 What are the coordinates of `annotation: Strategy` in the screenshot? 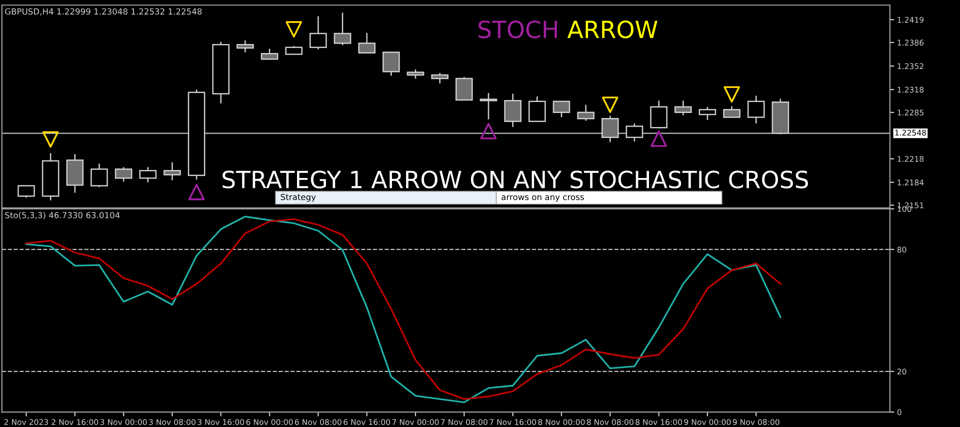 It's located at (298, 198).